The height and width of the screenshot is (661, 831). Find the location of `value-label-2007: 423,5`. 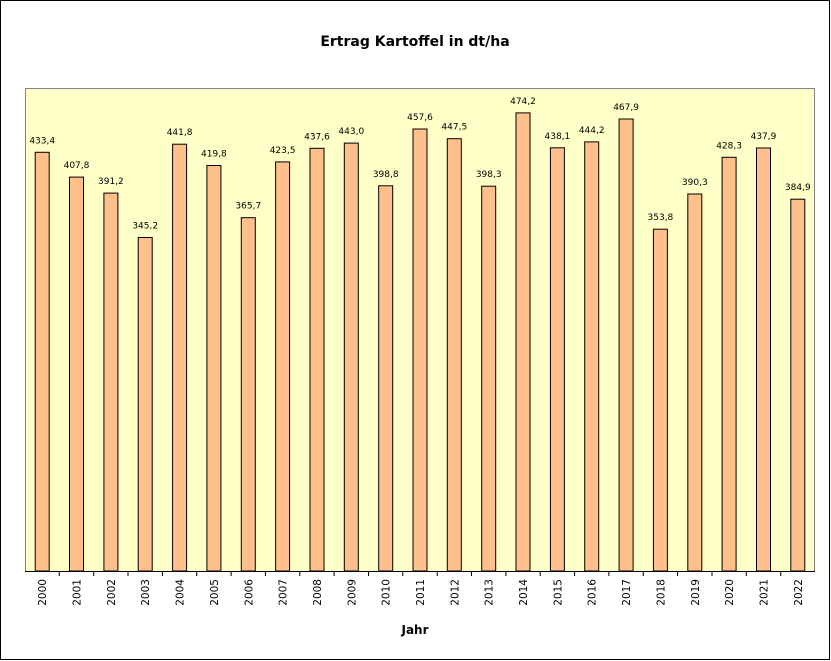

value-label-2007: 423,5 is located at coordinates (283, 151).